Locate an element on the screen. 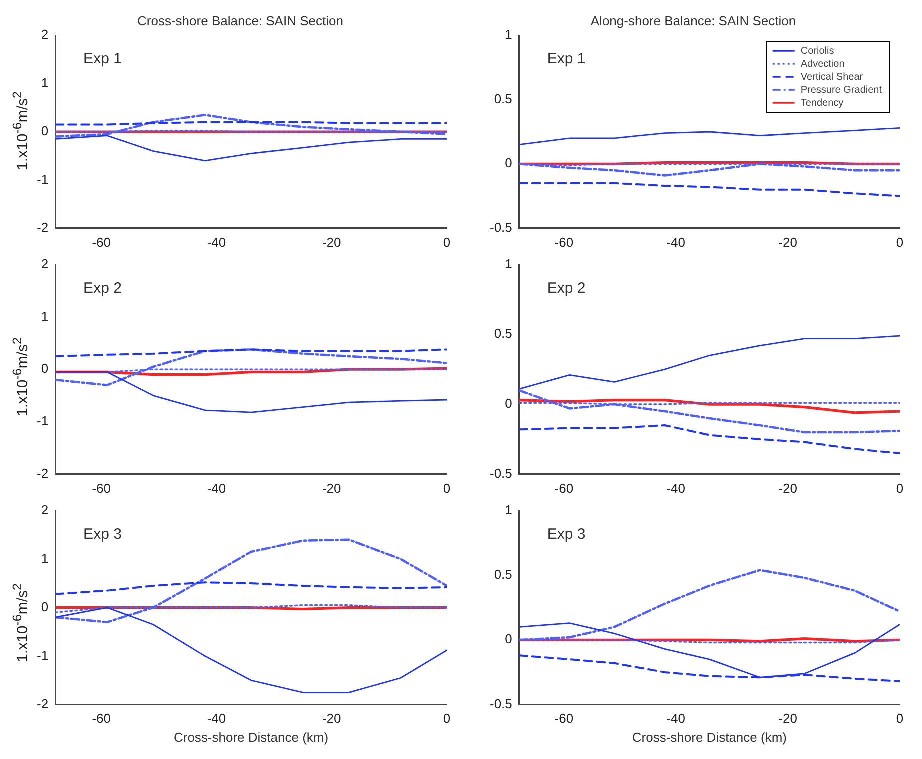 This screenshot has width=922, height=759. legend-label: Pressure Gradient is located at coordinates (841, 90).